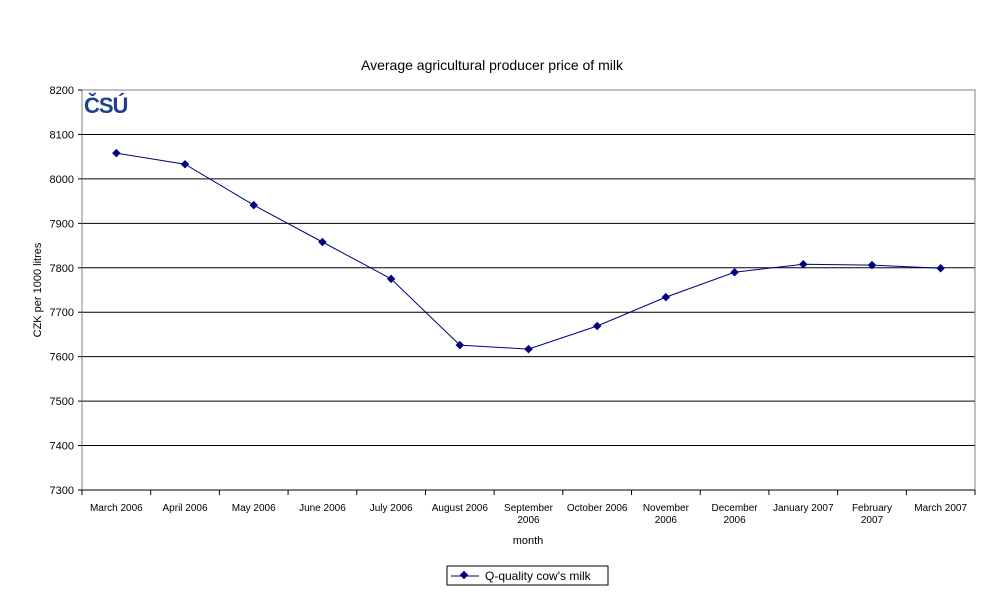 This screenshot has height=597, width=987. I want to click on y-tick-label: 7900, so click(62, 224).